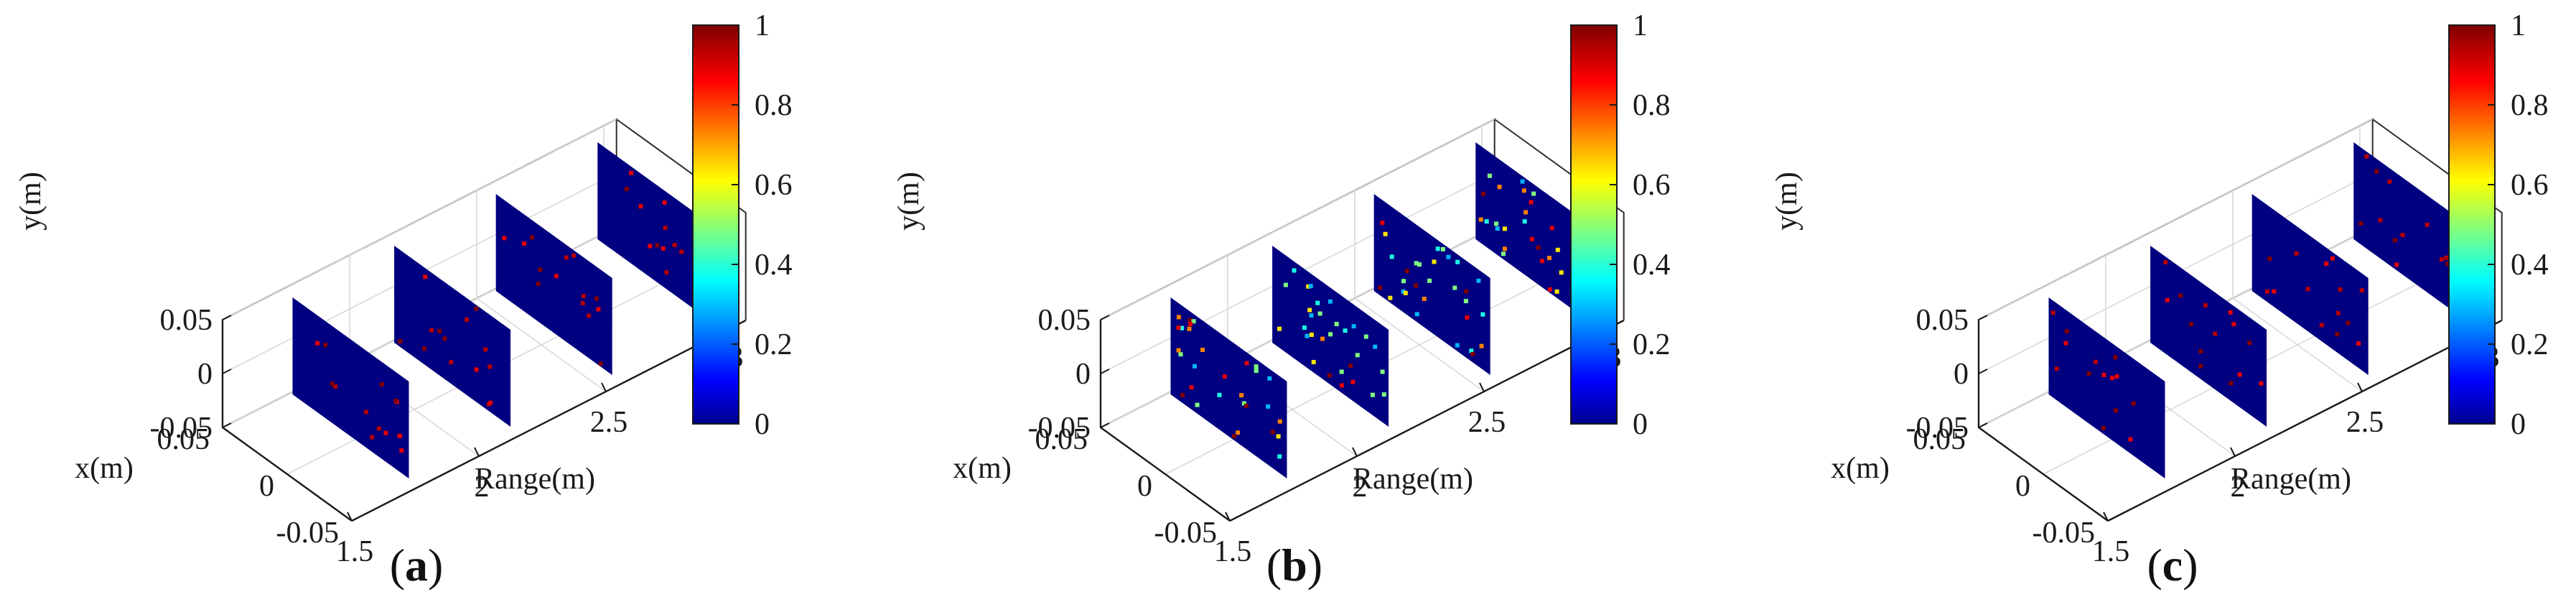  What do you see at coordinates (1233, 551) in the screenshot?
I see `range-tick-label: 1.5` at bounding box center [1233, 551].